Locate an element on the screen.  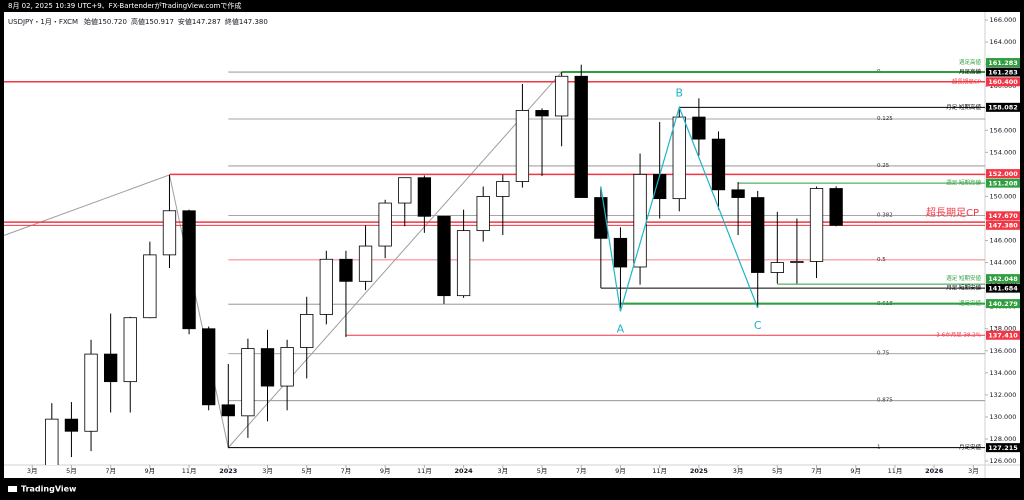
wave-label: A is located at coordinates (621, 328).